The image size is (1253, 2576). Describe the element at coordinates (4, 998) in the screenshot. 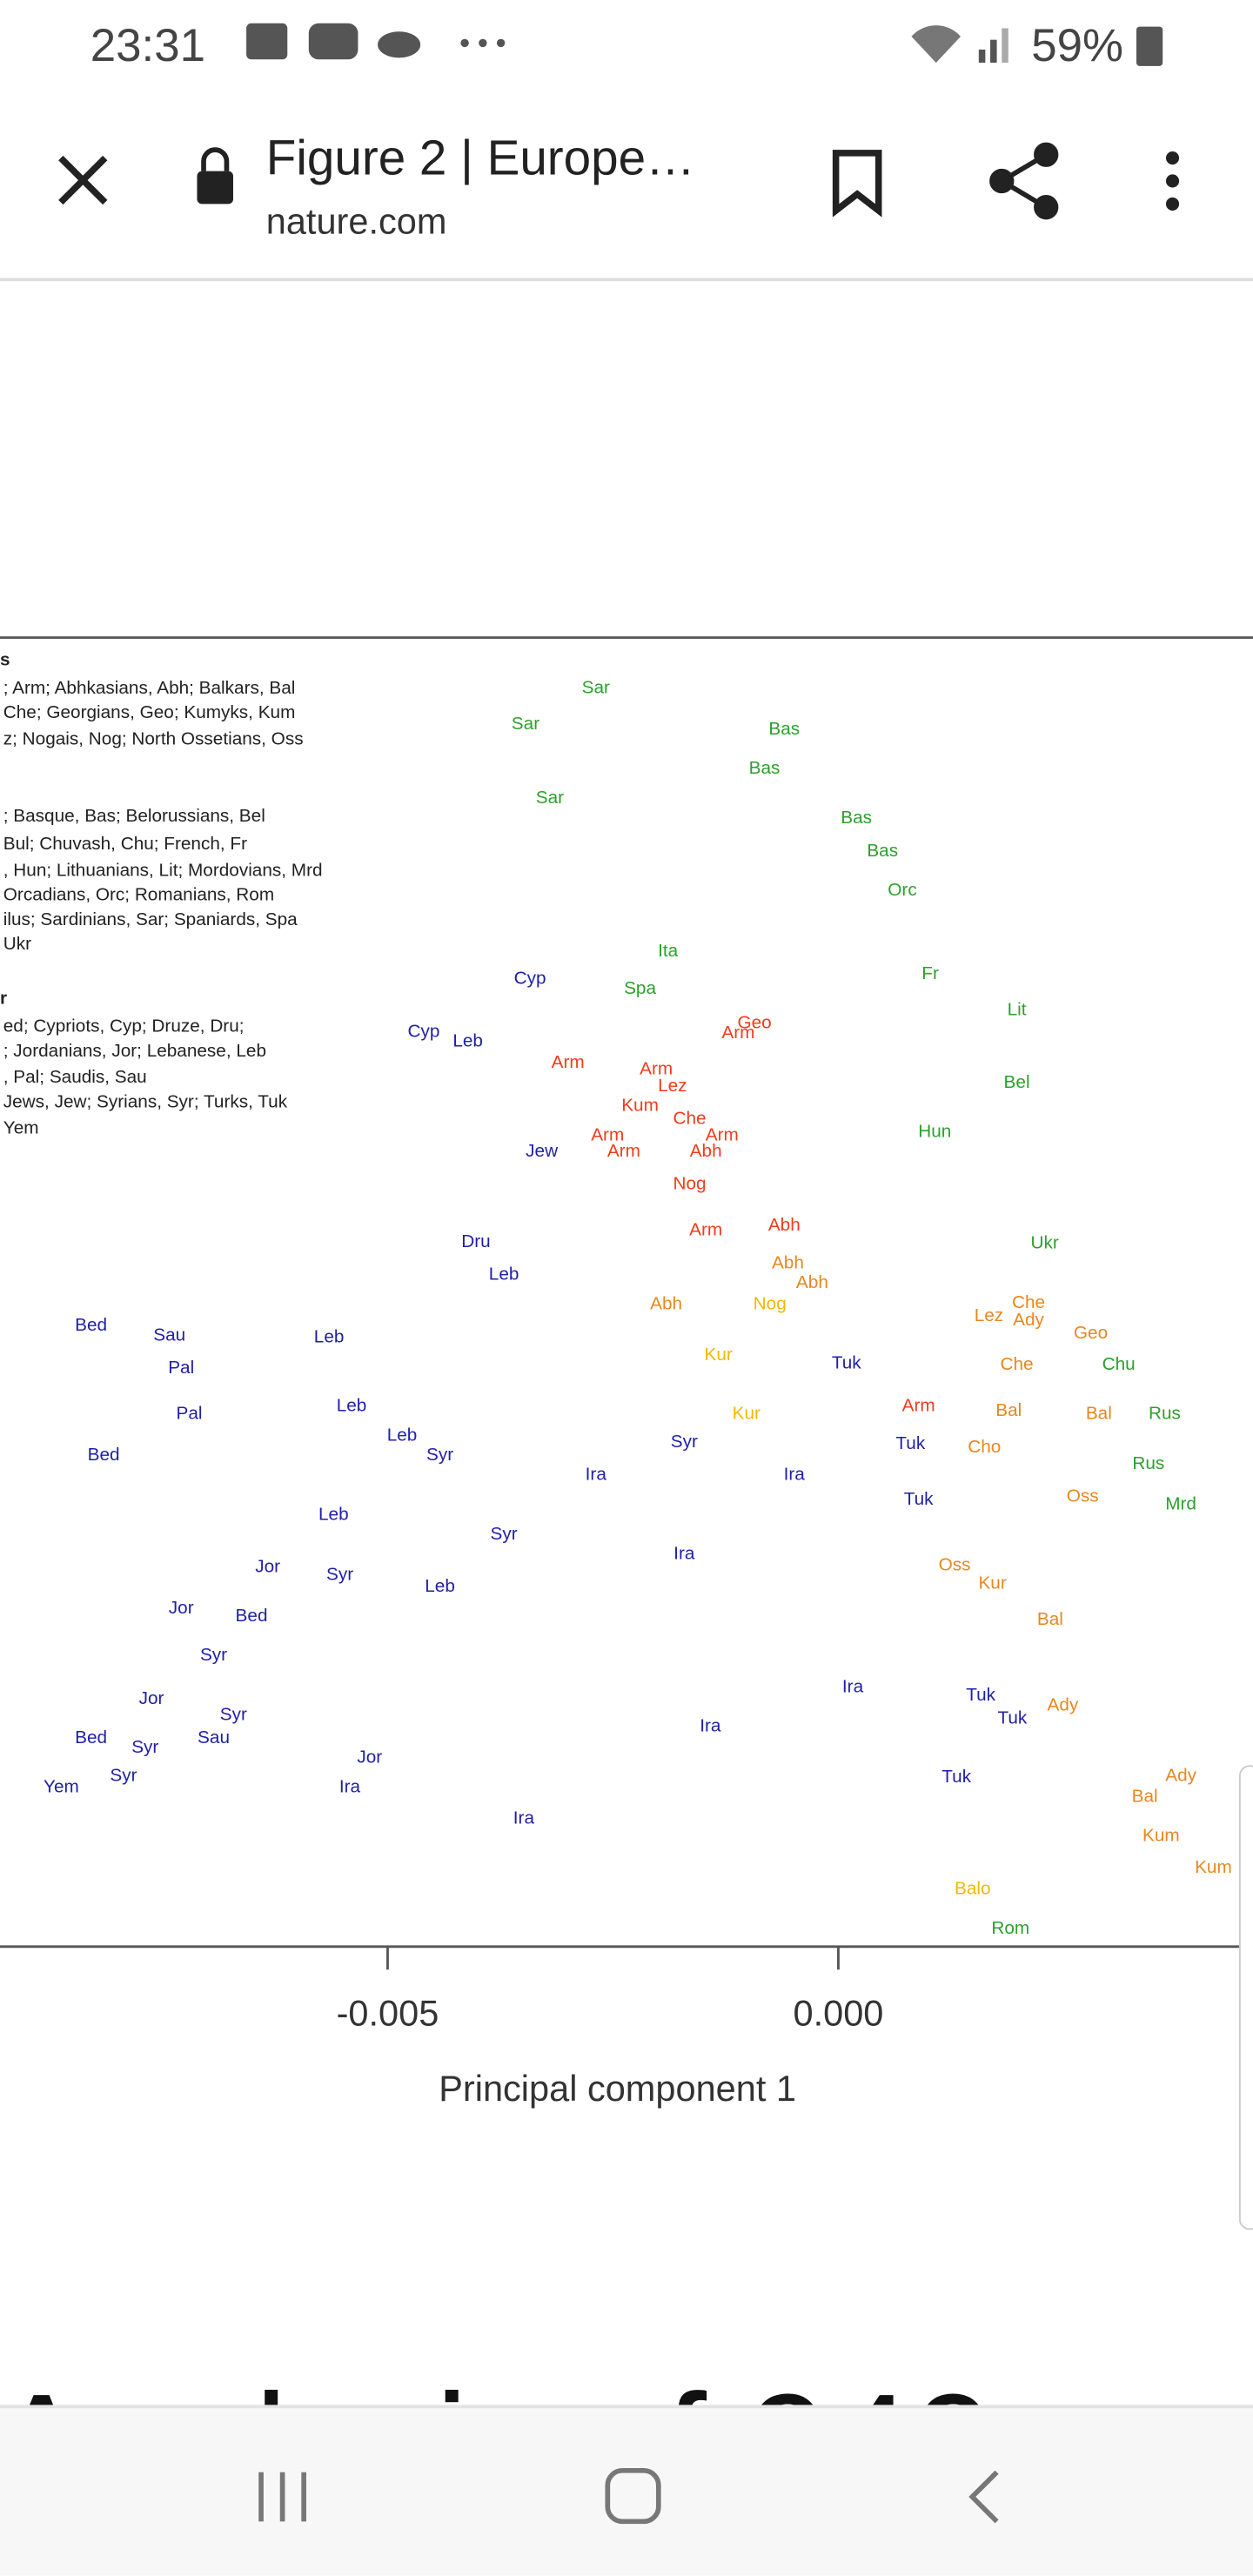

I see `legend-text: r` at that location.